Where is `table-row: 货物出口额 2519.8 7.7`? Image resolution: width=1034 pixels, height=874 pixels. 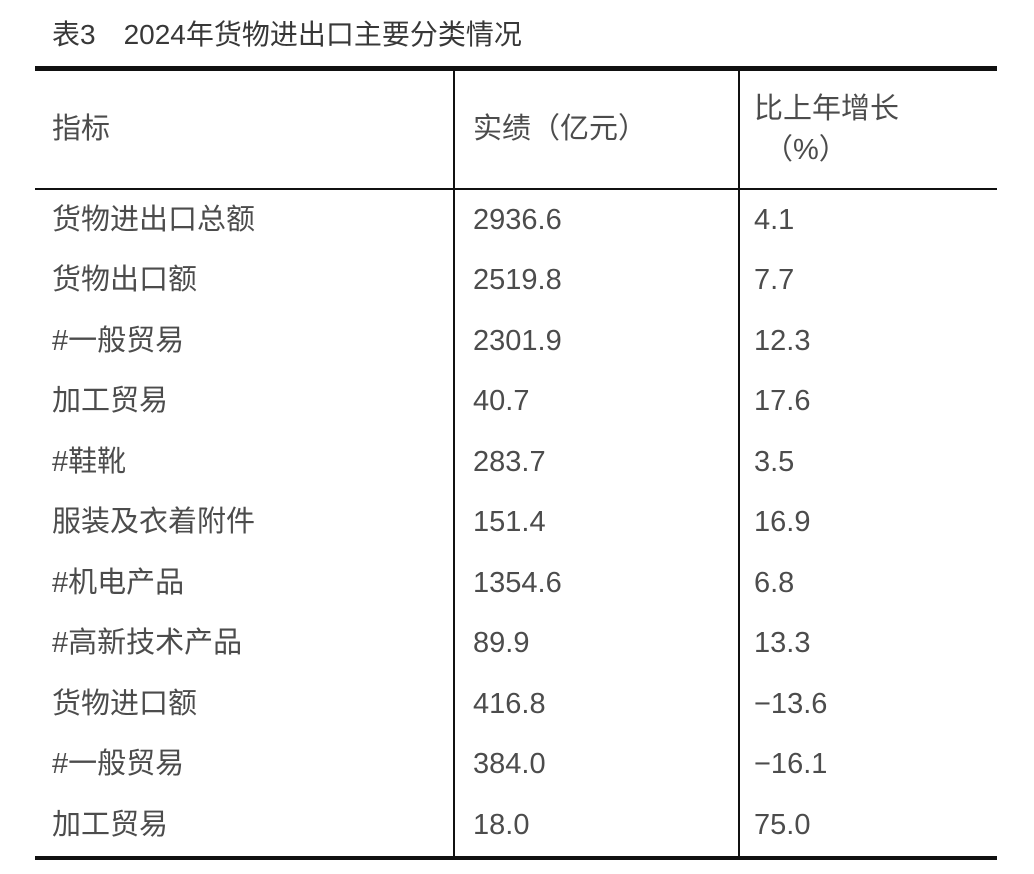
table-row: 货物出口额 2519.8 7.7 is located at coordinates (516, 280).